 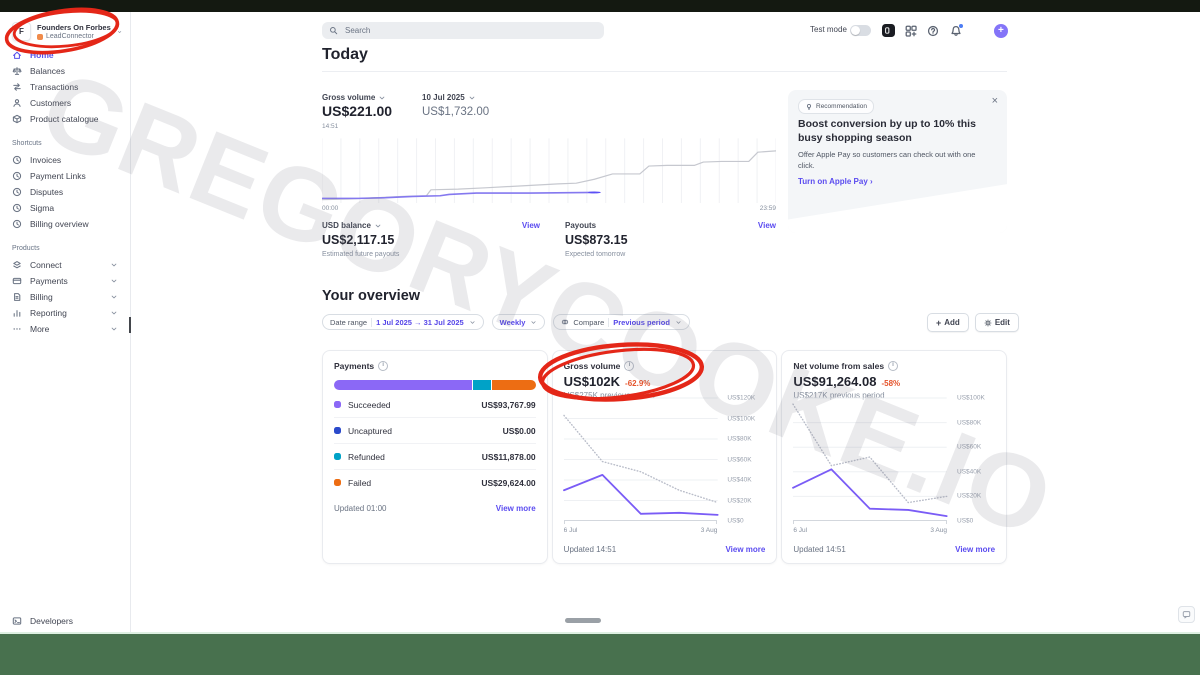 What do you see at coordinates (51, 103) in the screenshot?
I see `sidebar-item-label: Customers` at bounding box center [51, 103].